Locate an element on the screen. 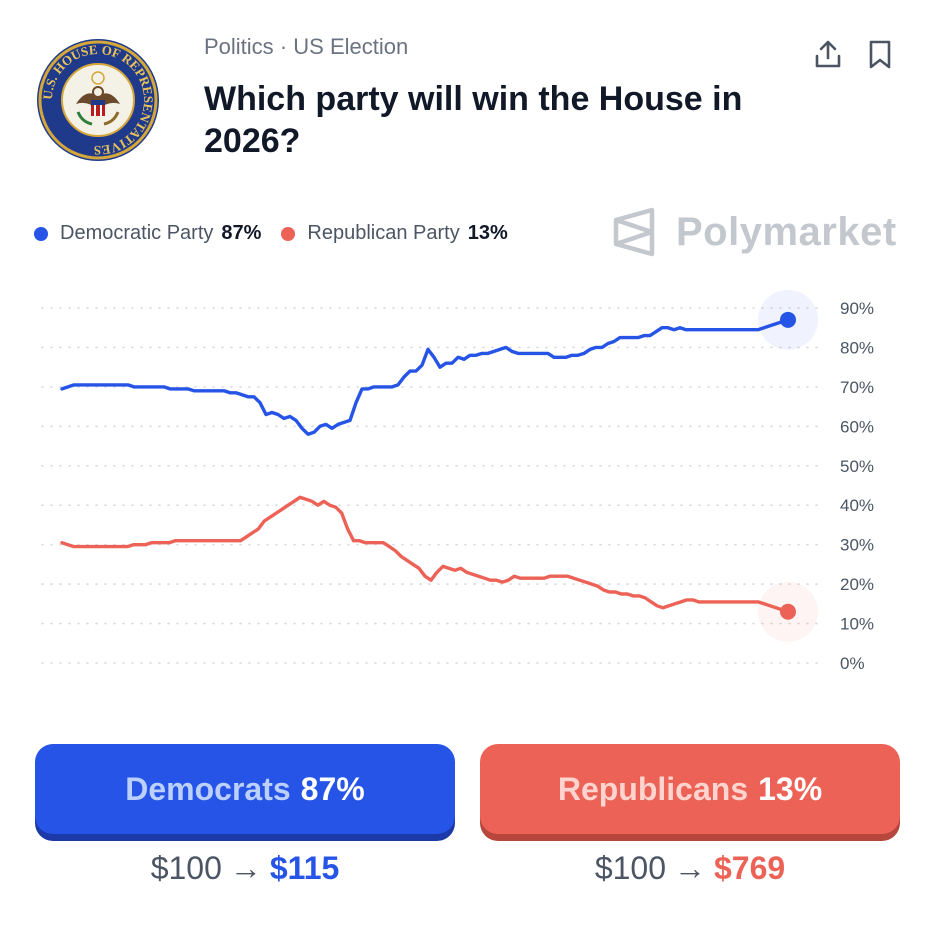 Image resolution: width=938 pixels, height=932 pixels. y-tick-label: 0% is located at coordinates (852, 663).